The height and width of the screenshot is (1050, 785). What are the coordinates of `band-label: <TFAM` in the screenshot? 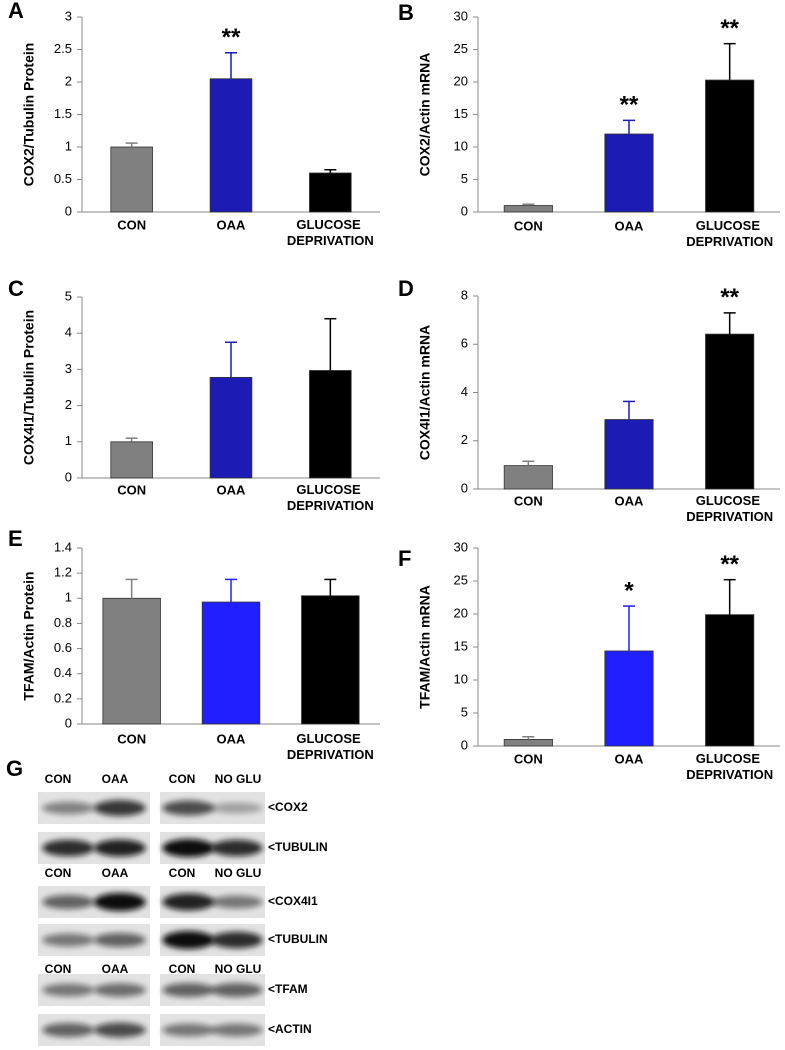 It's located at (288, 989).